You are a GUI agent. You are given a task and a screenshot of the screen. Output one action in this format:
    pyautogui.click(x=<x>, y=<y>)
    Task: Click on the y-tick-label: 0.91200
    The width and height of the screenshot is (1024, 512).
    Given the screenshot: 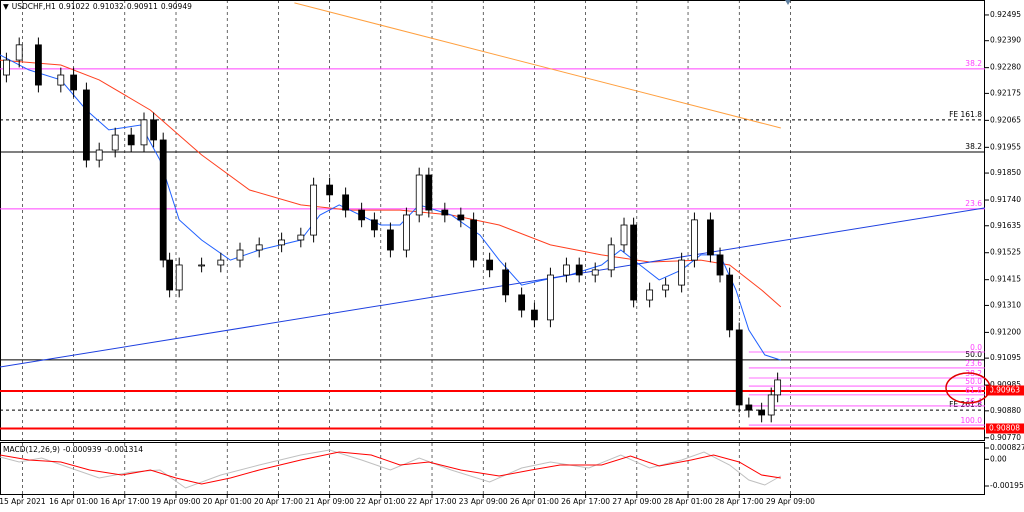 What is the action you would take?
    pyautogui.click(x=1005, y=331)
    